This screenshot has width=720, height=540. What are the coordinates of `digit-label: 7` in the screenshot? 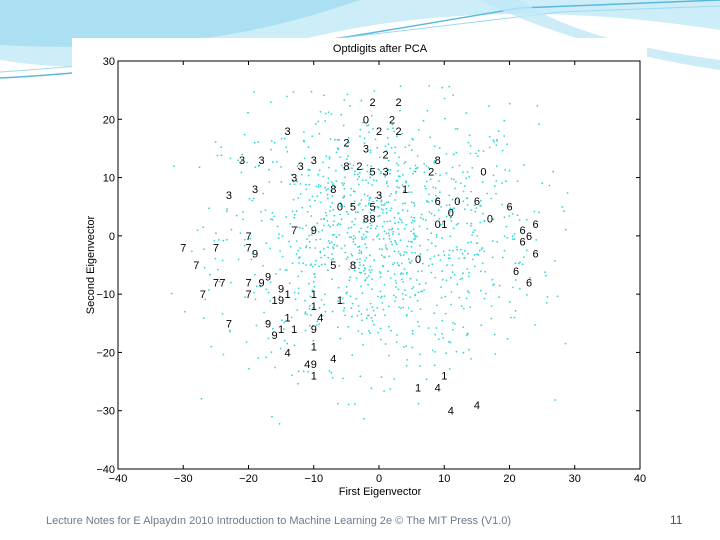 It's located at (248, 295).